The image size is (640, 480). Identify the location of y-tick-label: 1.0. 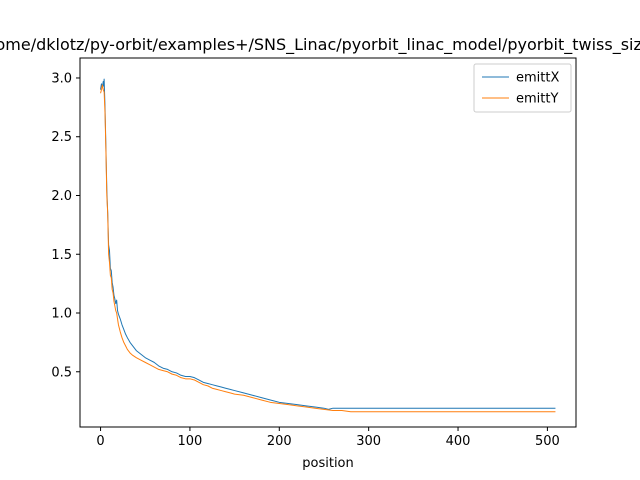
(61, 314).